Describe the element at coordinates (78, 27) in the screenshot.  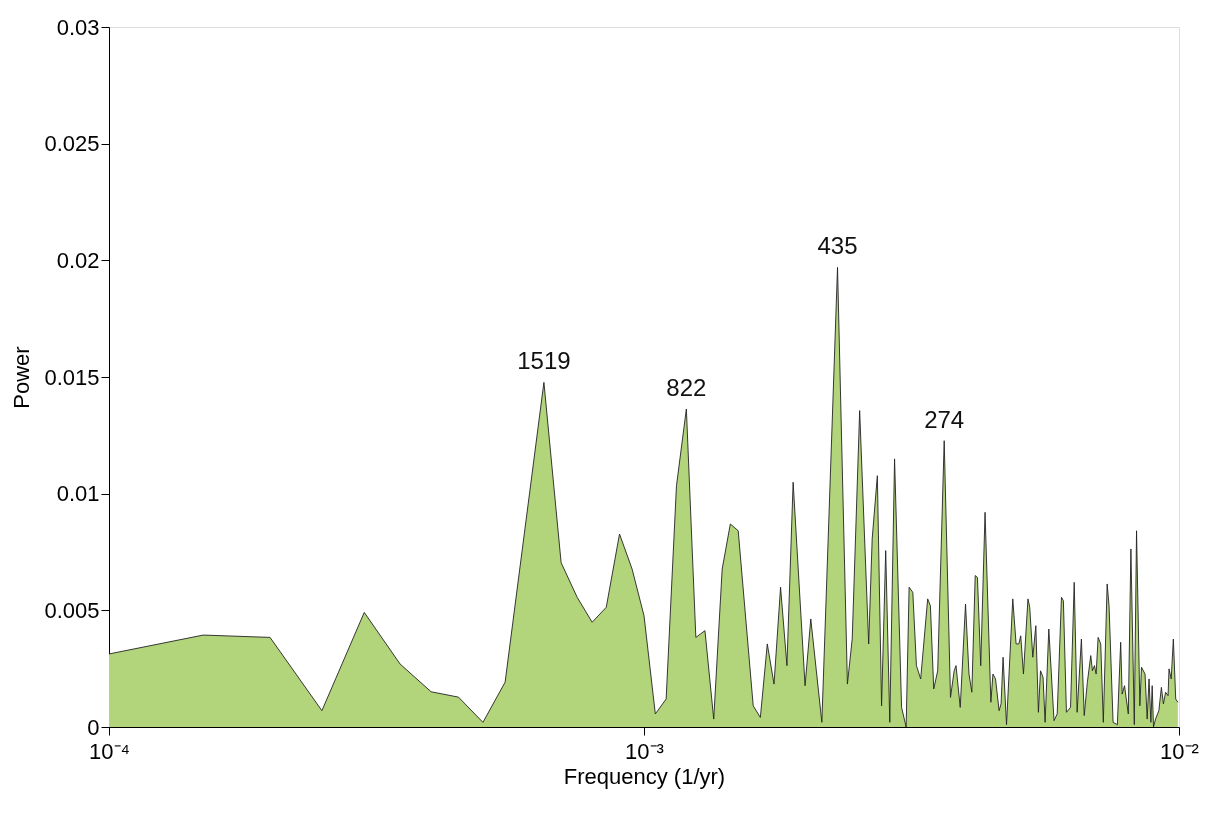
I see `y-tick-label: 0.03` at that location.